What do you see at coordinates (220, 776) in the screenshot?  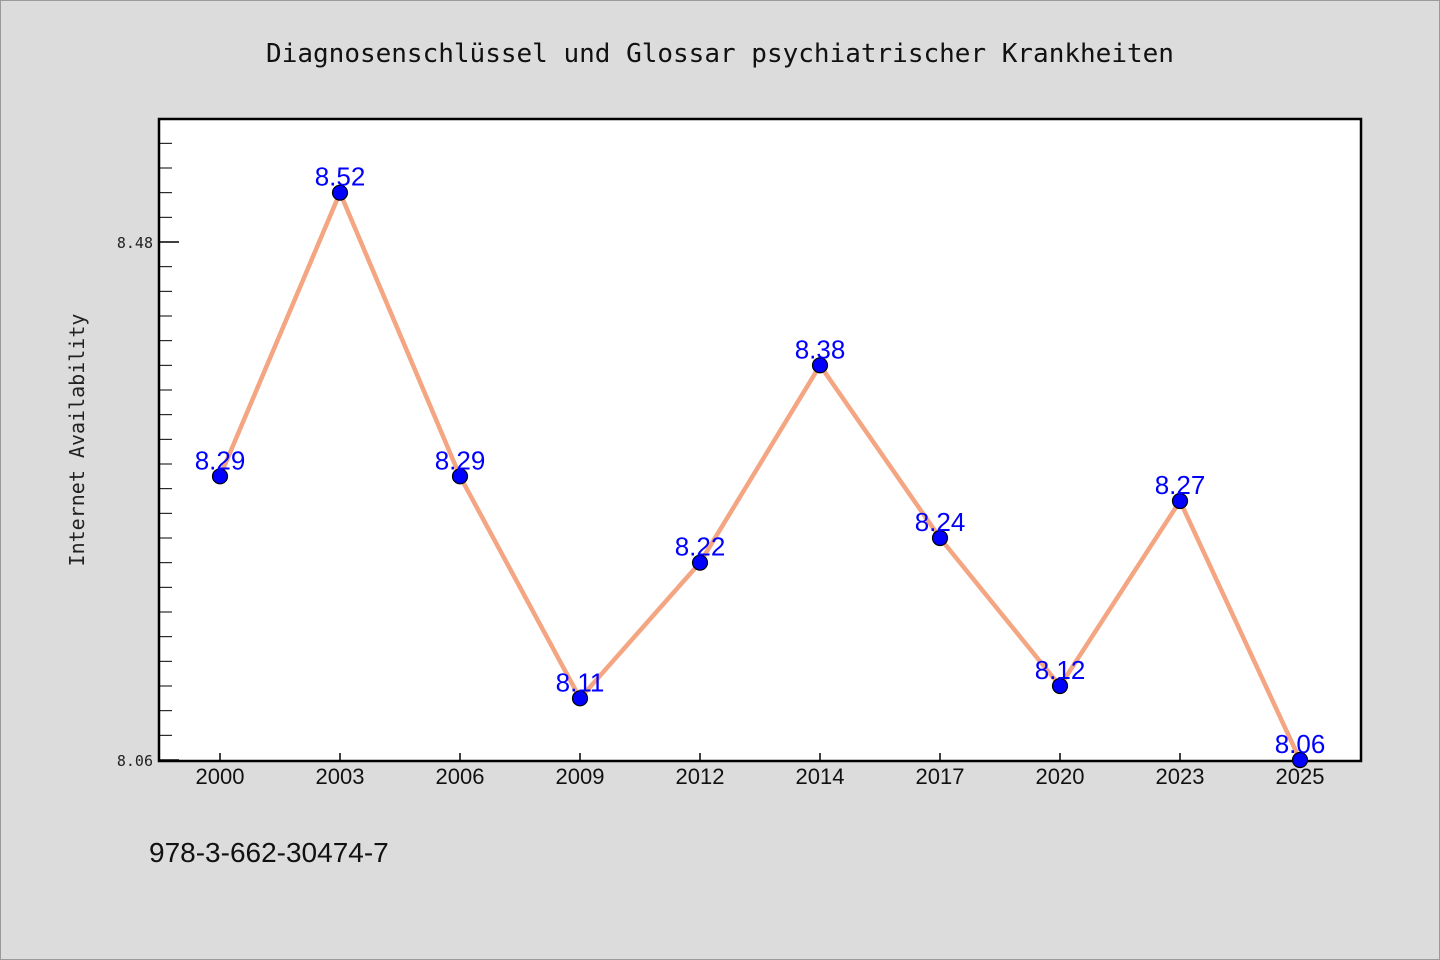 I see `x-tick-label: 2000` at bounding box center [220, 776].